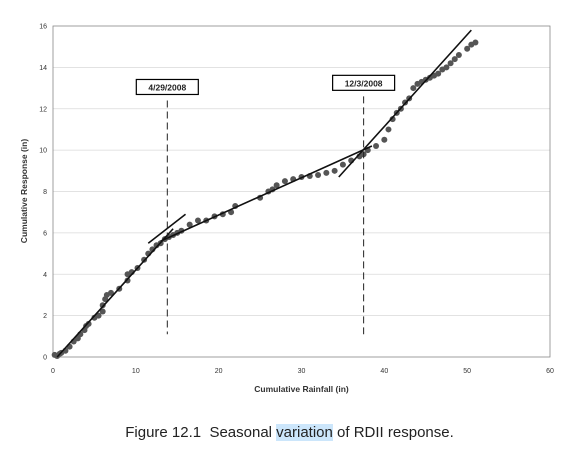  I want to click on y-tick-label: 10, so click(43, 151).